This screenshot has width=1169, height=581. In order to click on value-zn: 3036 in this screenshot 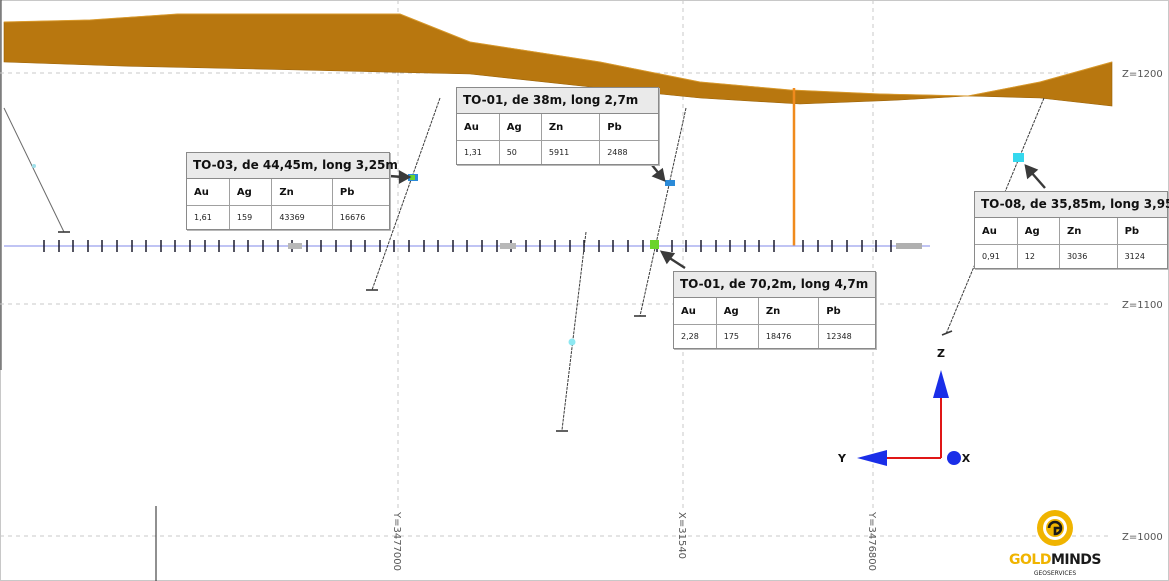, I will do `click(1088, 256)`.